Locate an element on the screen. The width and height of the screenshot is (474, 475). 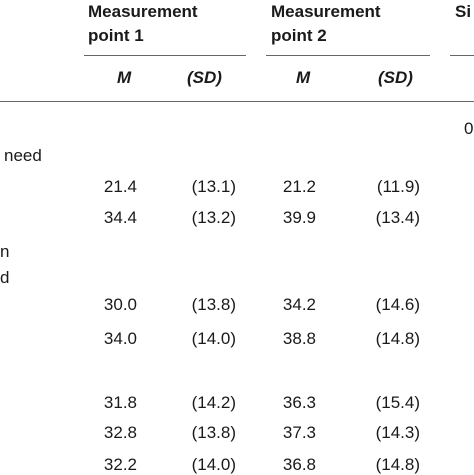
mp1-mean-header: M is located at coordinates (124, 77).